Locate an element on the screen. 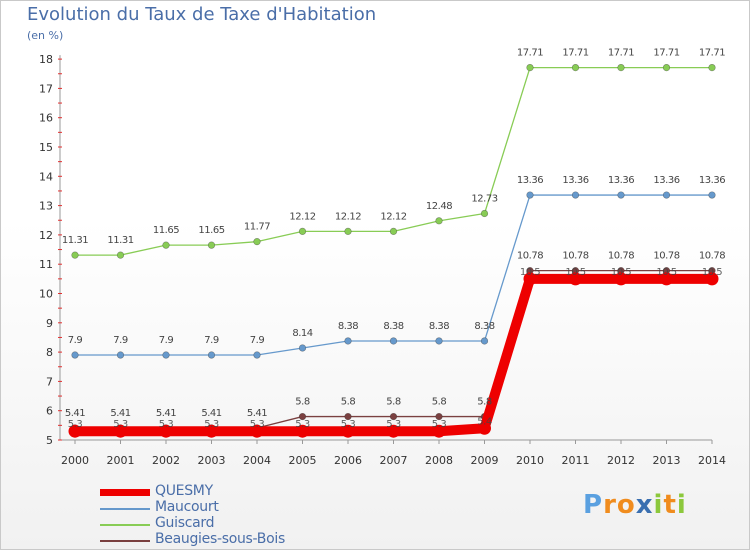 This screenshot has width=750, height=550. data-label: 11.31 is located at coordinates (75, 240).